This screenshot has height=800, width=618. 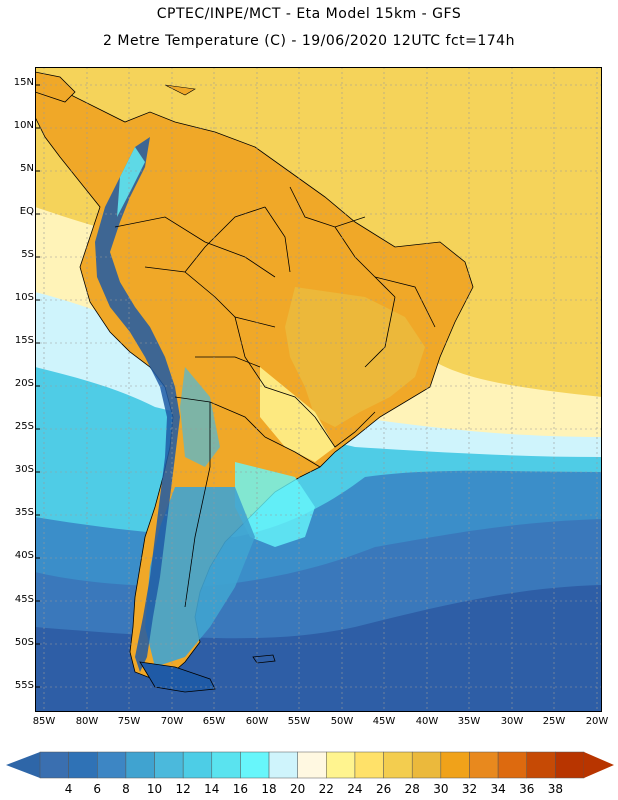 What do you see at coordinates (498, 789) in the screenshot?
I see `colorbar-label: 34` at bounding box center [498, 789].